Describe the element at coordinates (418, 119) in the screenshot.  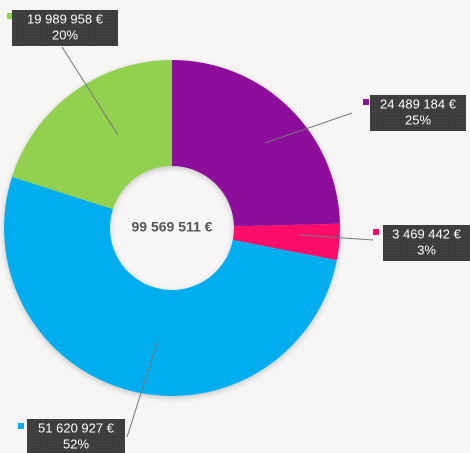
I see `percent-label: 25%` at that location.